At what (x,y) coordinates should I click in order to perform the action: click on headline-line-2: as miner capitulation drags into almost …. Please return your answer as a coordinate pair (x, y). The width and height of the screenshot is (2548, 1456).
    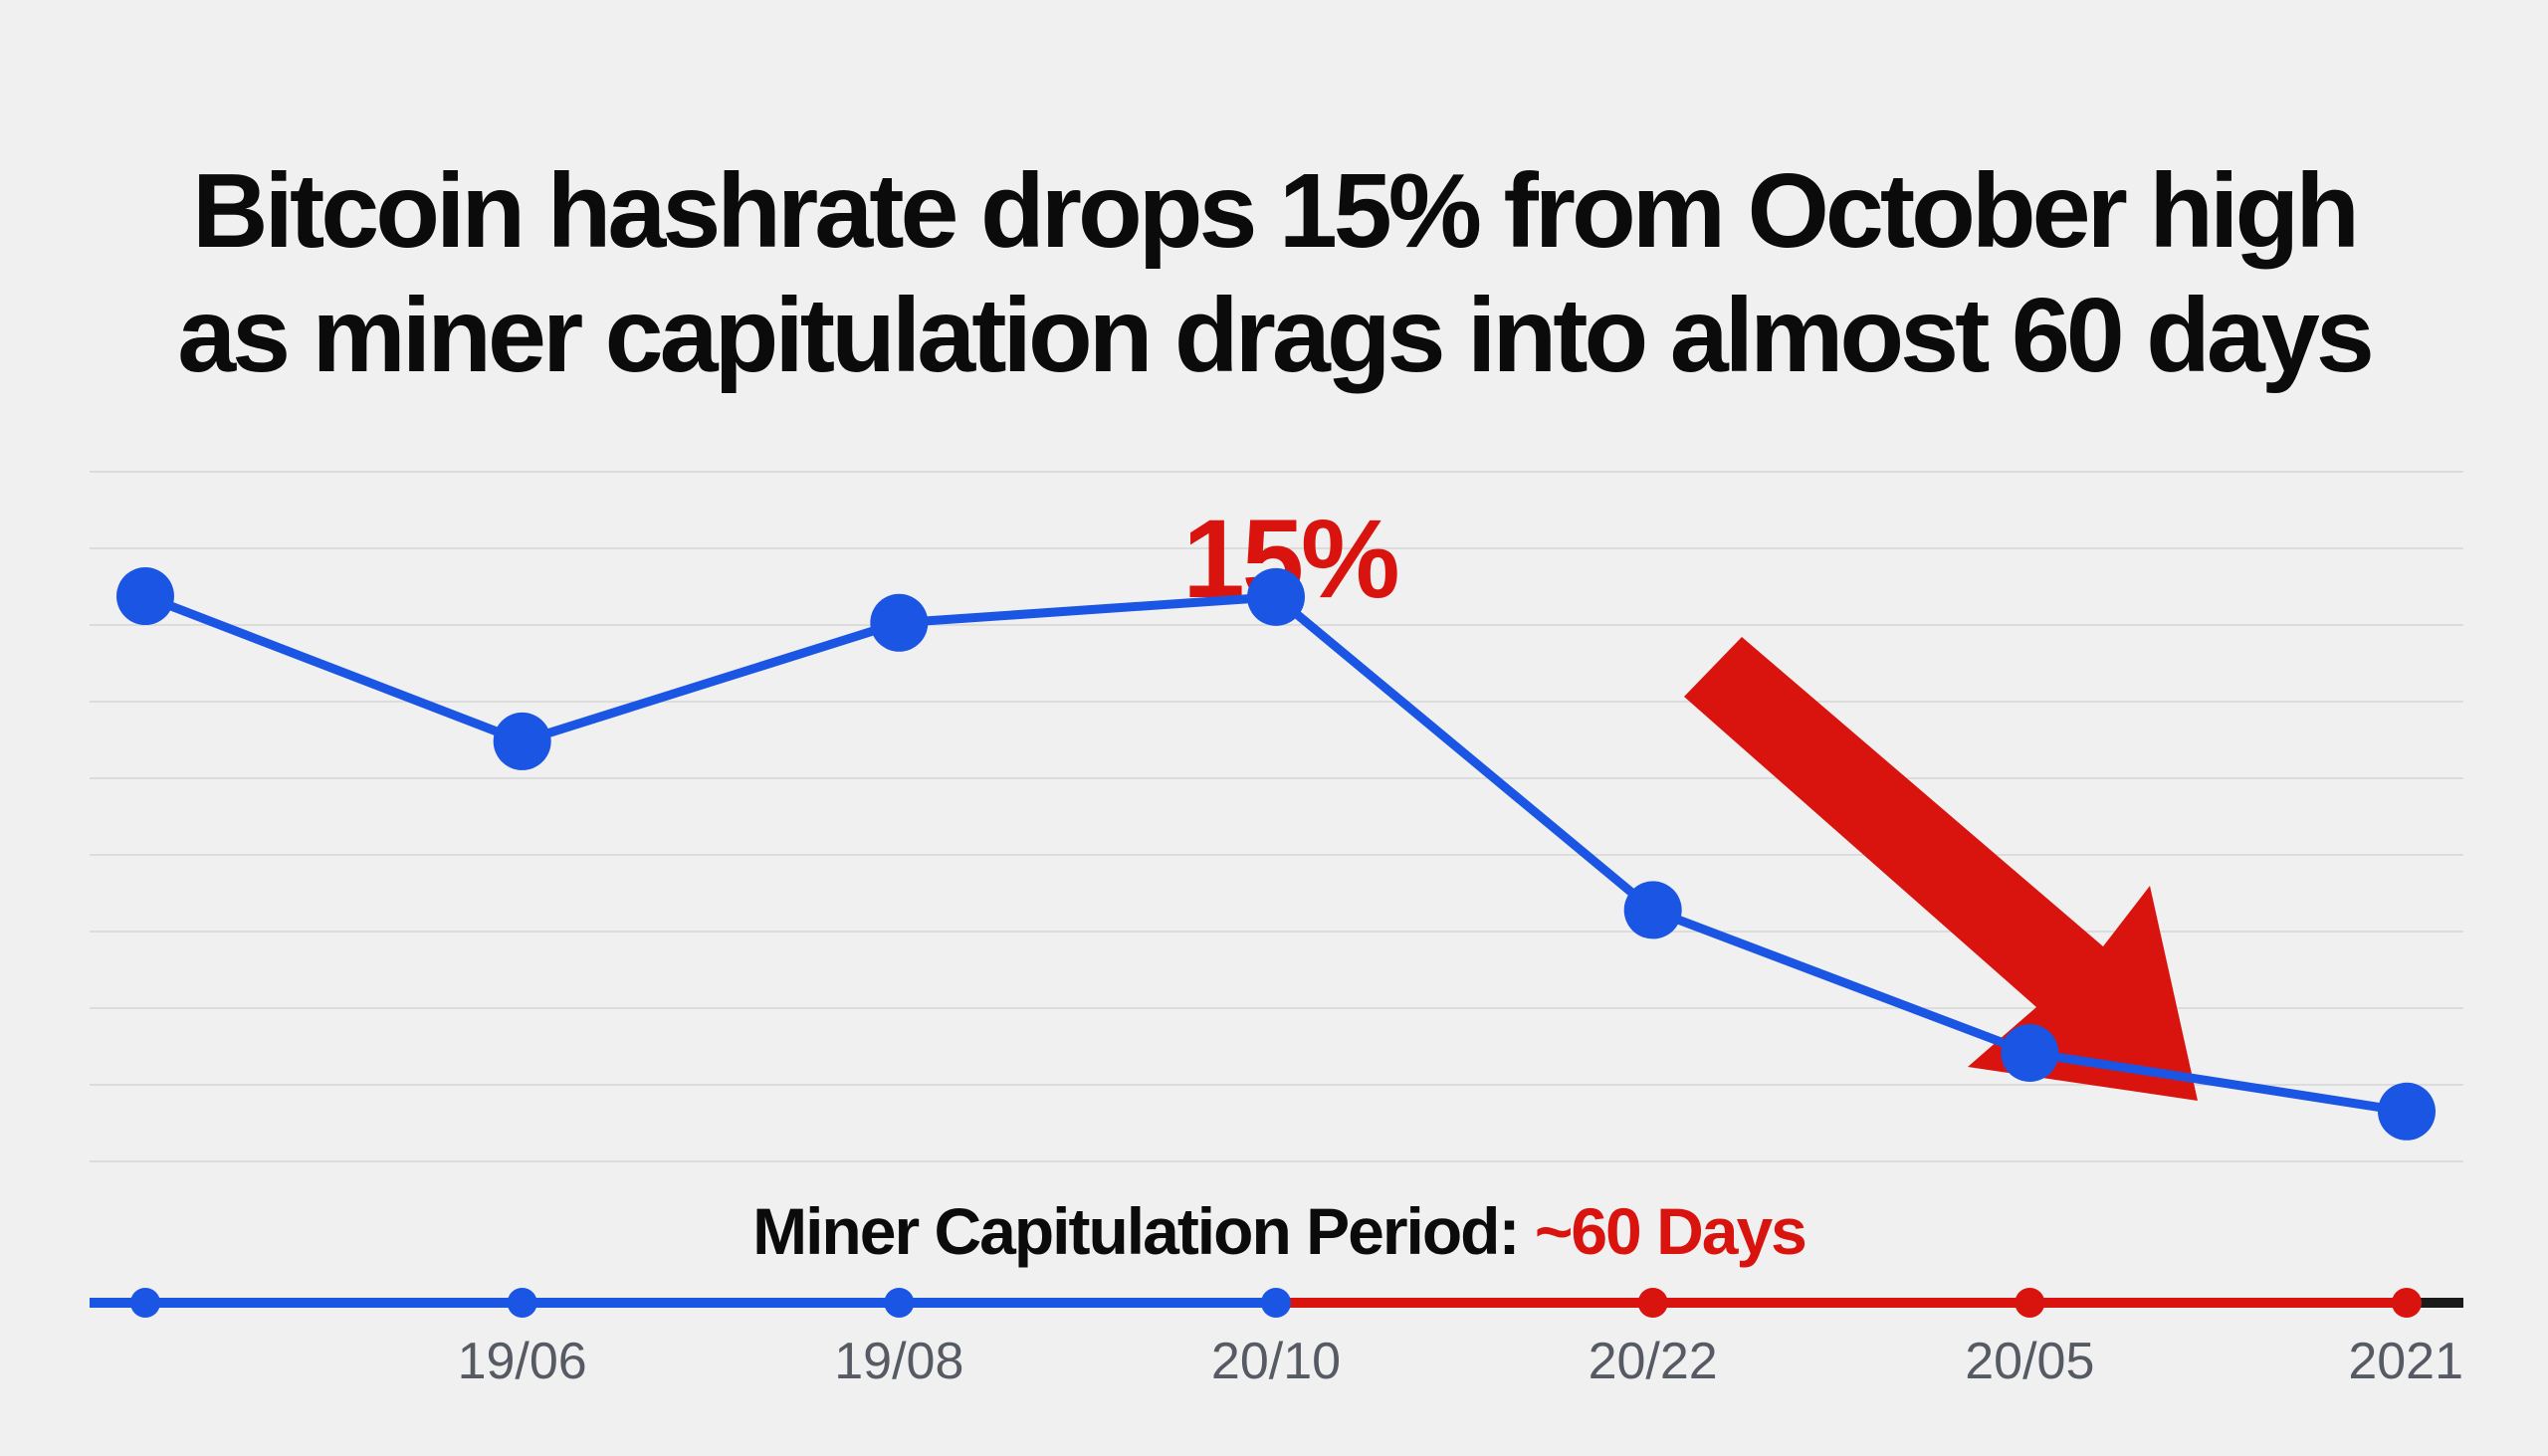
    Looking at the image, I should click on (1276, 335).